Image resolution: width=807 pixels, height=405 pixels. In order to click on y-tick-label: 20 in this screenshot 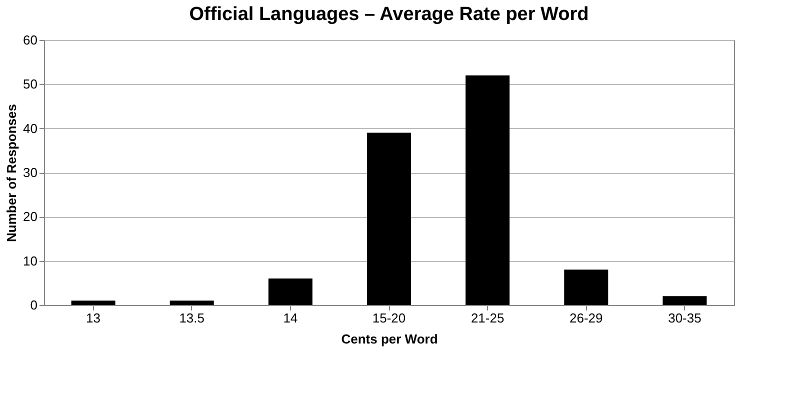, I will do `click(30, 216)`.